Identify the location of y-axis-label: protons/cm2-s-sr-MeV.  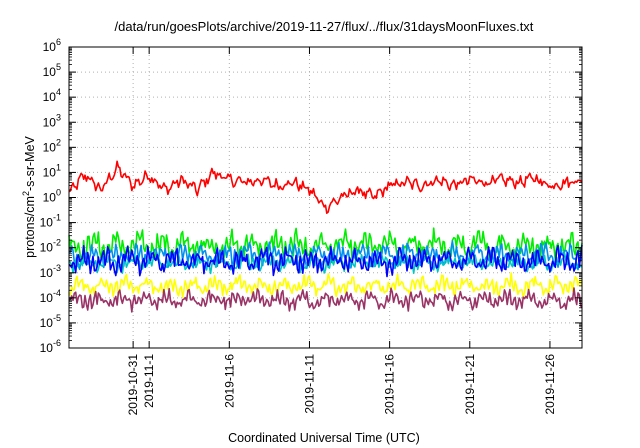
(29, 196).